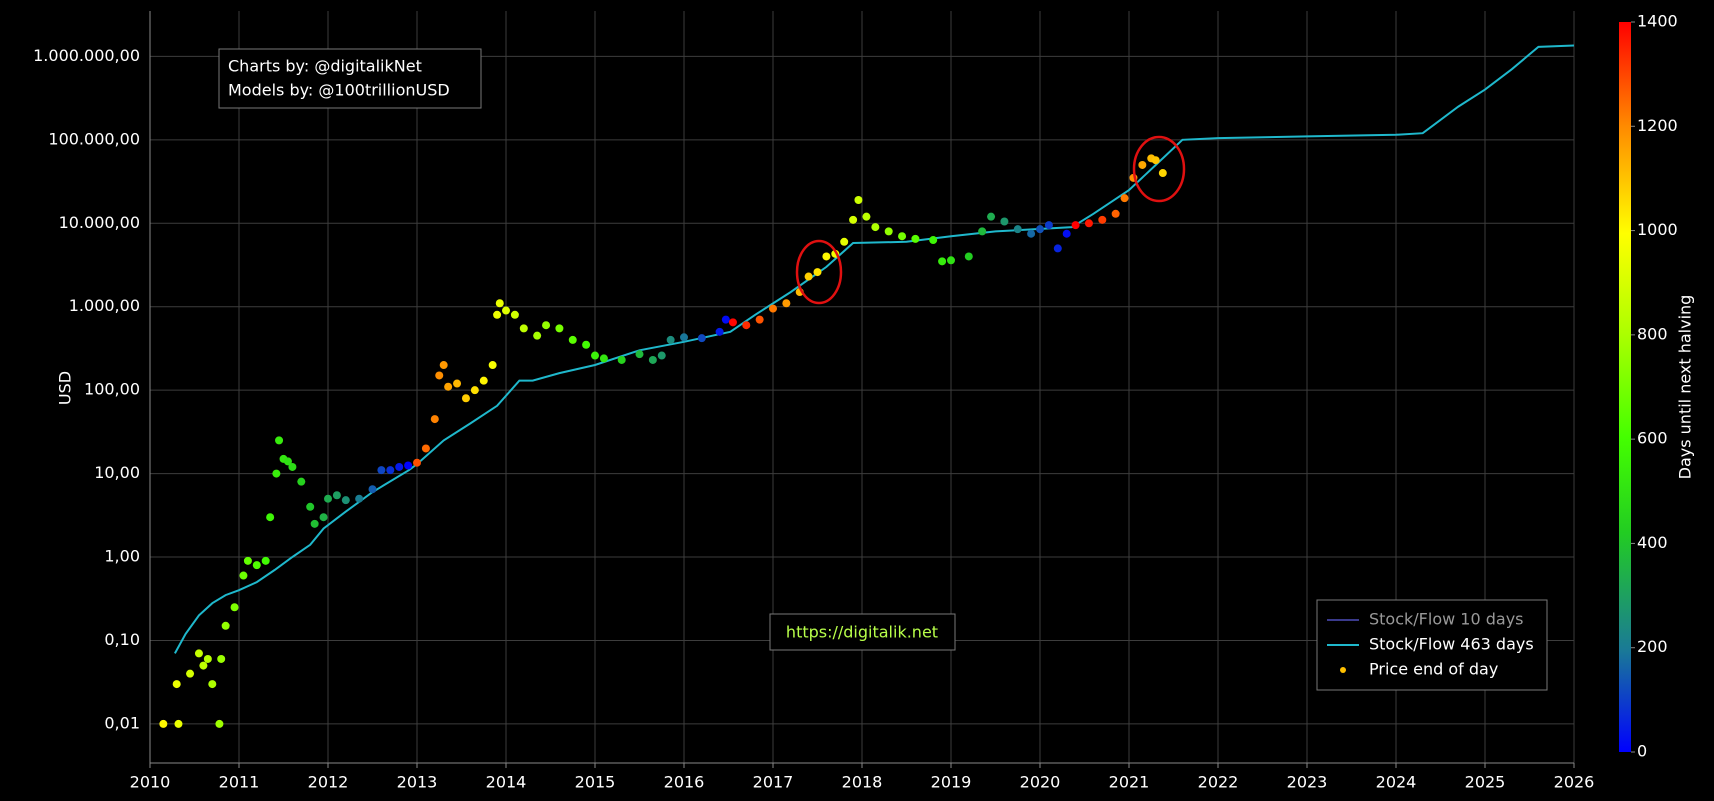 The image size is (1714, 801). Describe the element at coordinates (1218, 782) in the screenshot. I see `x-tick-label: 2022` at that location.